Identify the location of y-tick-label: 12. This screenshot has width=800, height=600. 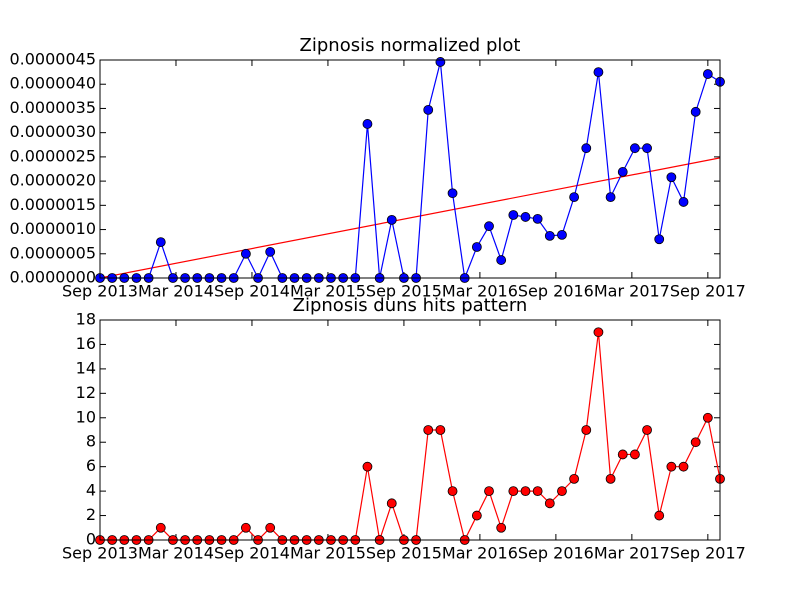
(86, 392).